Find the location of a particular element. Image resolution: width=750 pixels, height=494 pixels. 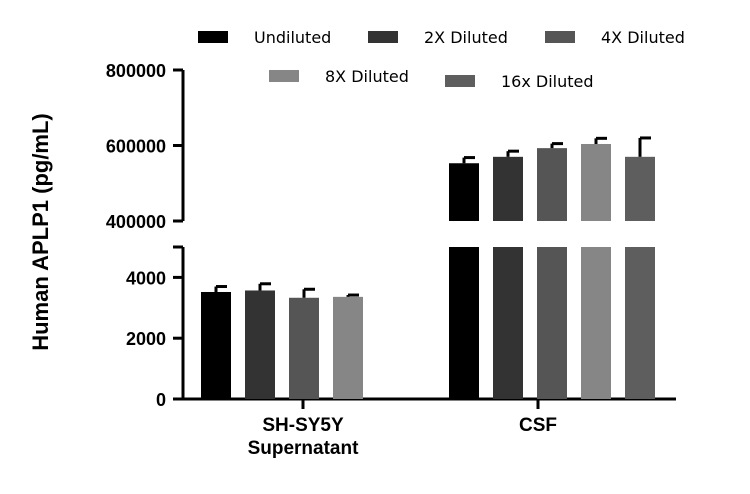

legend-label: 16x Diluted is located at coordinates (547, 81).